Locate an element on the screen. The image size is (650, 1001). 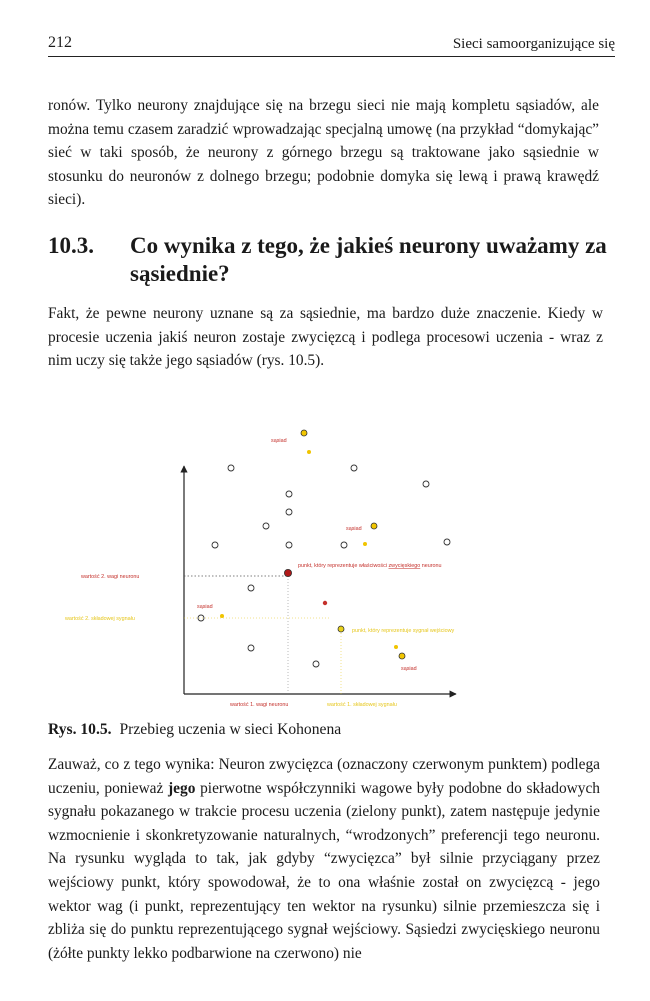
winner-neuron is located at coordinates (287, 572).